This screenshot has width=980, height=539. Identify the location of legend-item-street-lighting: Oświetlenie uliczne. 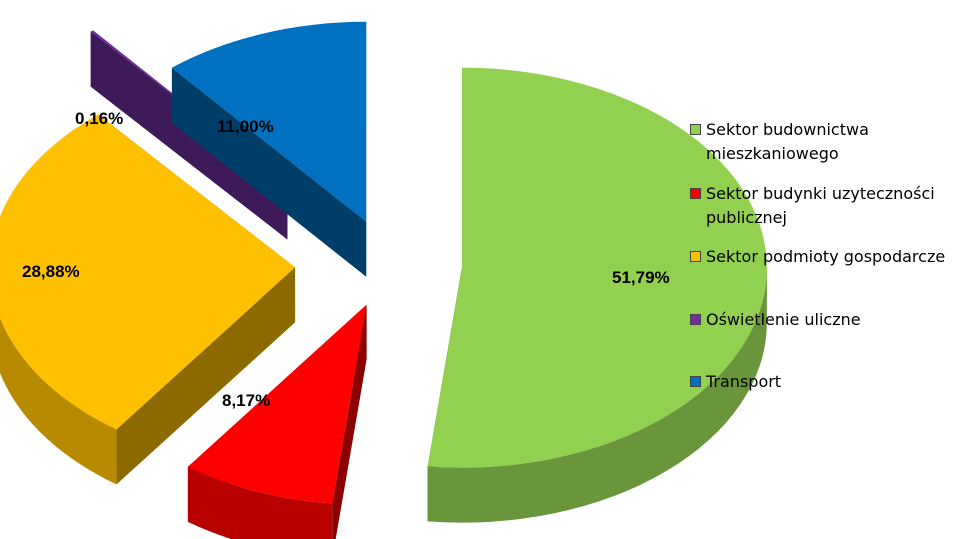
(775, 320).